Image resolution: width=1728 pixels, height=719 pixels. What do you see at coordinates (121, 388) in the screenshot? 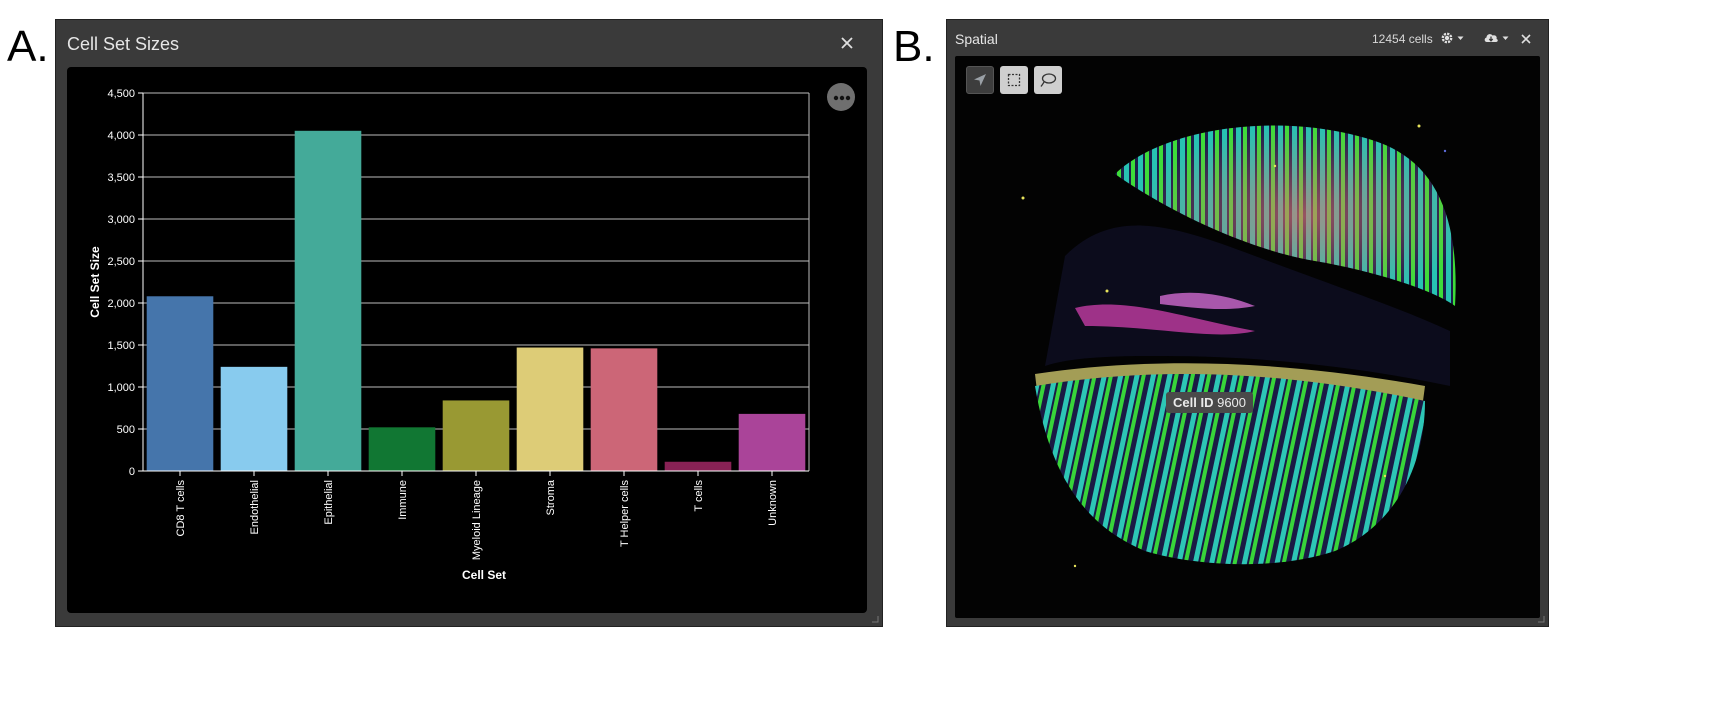
I see `y-tick-label: 1,000` at bounding box center [121, 388].